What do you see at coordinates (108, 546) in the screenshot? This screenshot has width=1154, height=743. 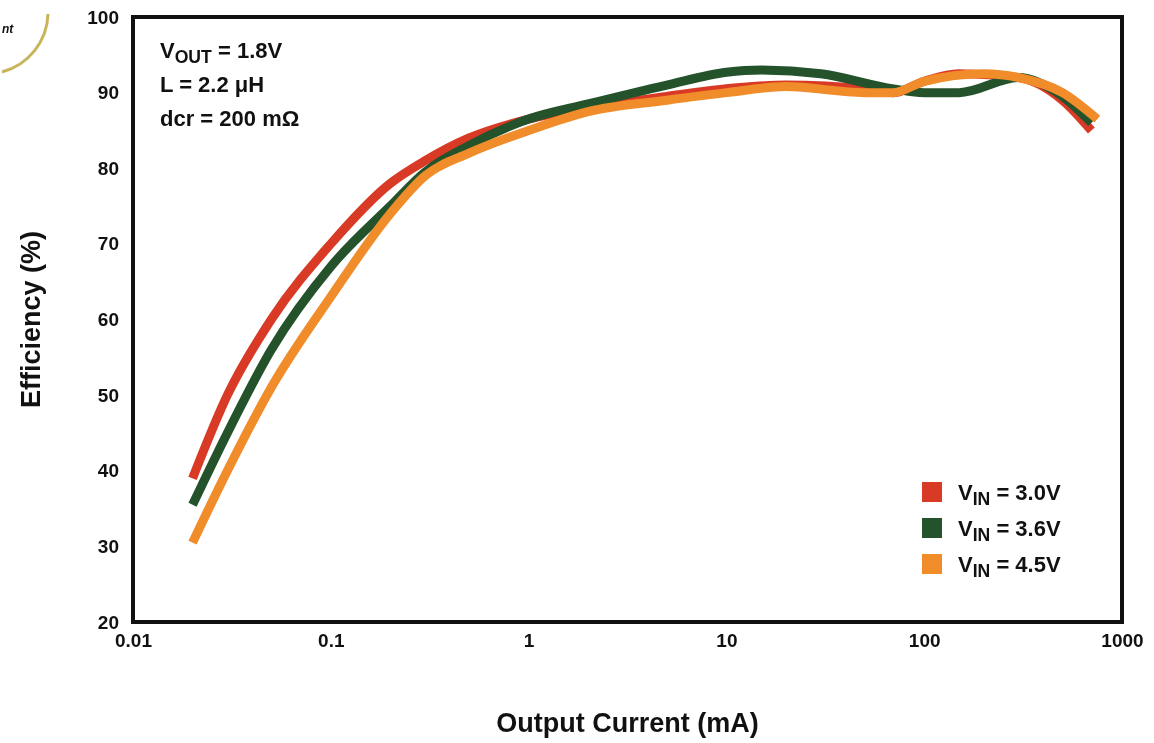 I see `y-tick-label: 30` at bounding box center [108, 546].